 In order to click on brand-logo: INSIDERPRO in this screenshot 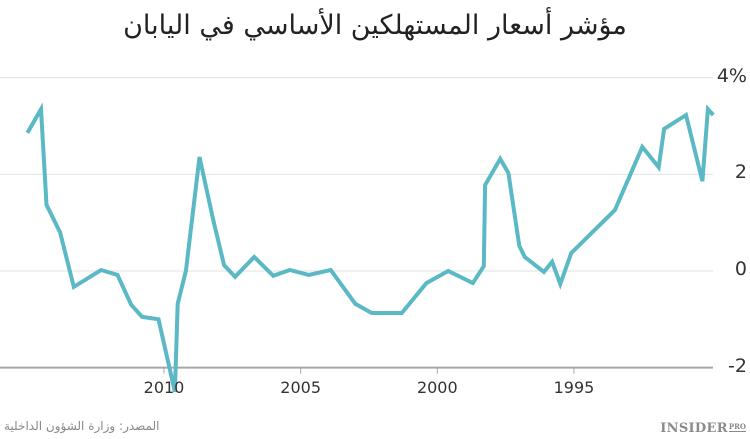, I will do `click(703, 428)`.